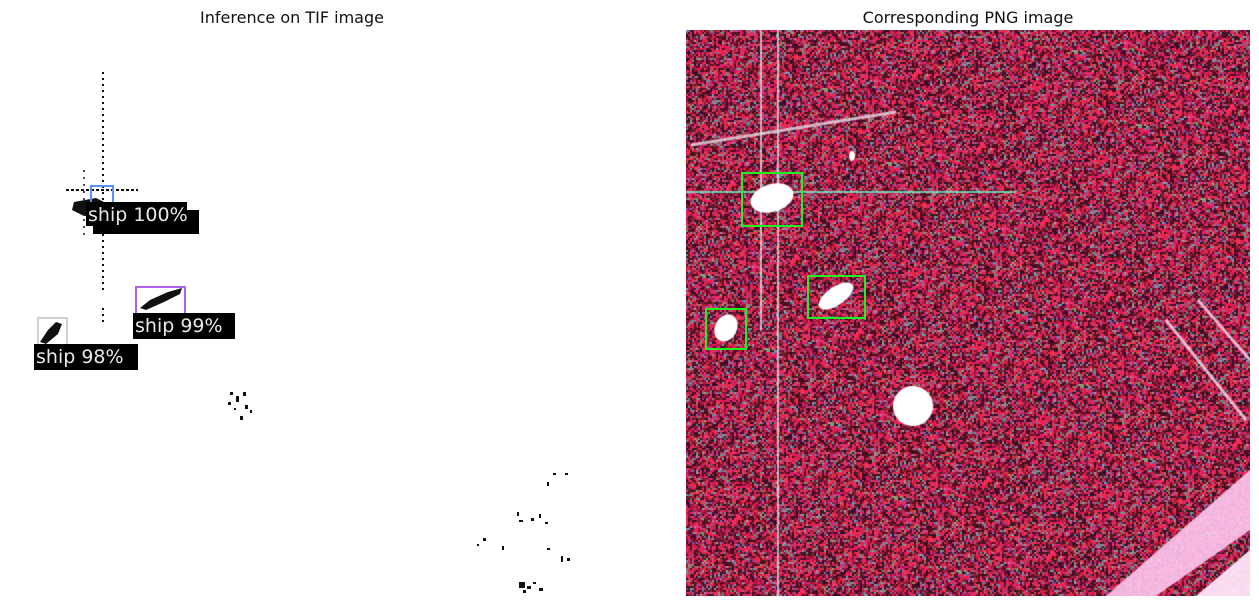 The image size is (1259, 605). What do you see at coordinates (292, 17) in the screenshot?
I see `left-panel-title: Inference on TIF image` at bounding box center [292, 17].